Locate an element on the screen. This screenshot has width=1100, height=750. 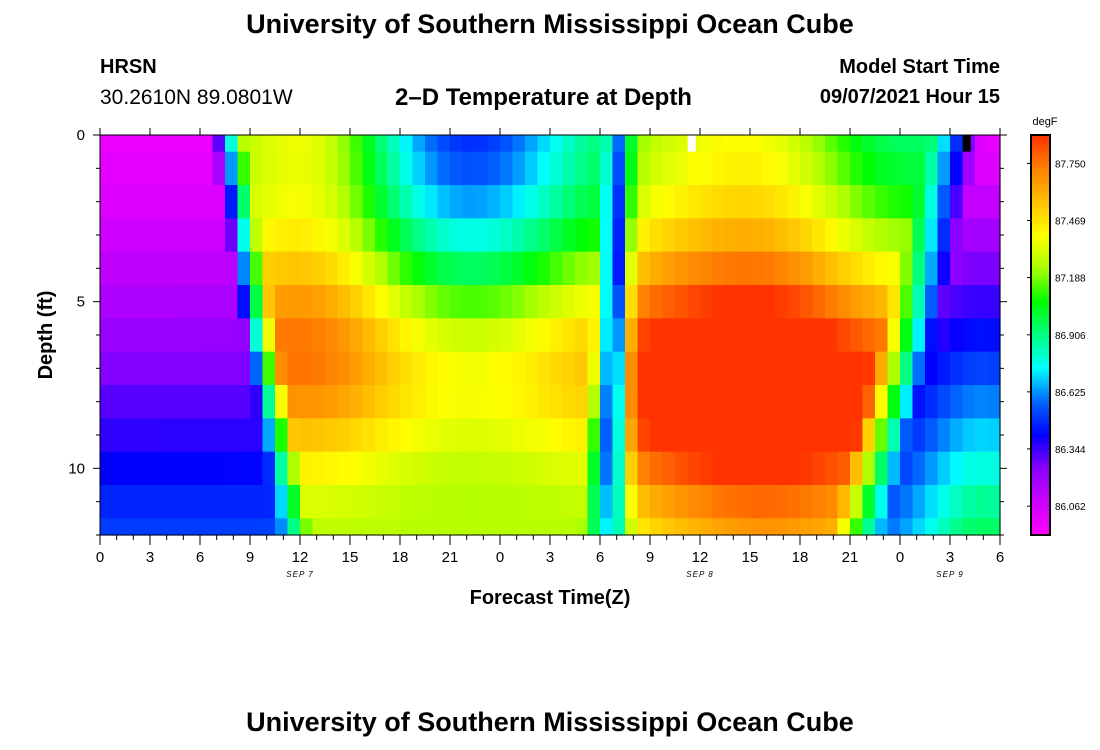
x-tick-label: 21 is located at coordinates (850, 557).